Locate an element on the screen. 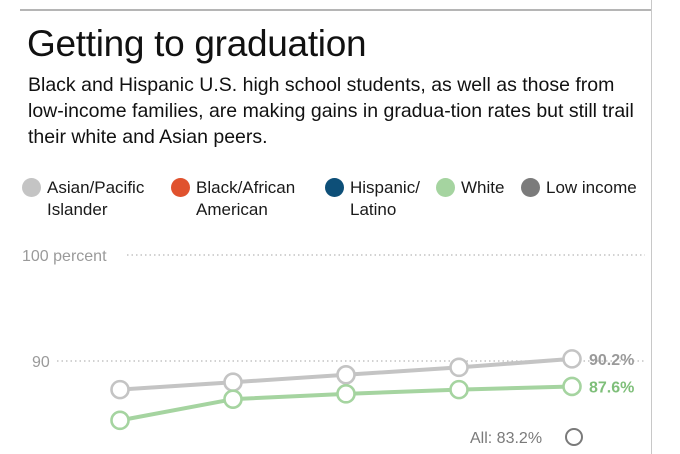  series-layer is located at coordinates (346, 390).